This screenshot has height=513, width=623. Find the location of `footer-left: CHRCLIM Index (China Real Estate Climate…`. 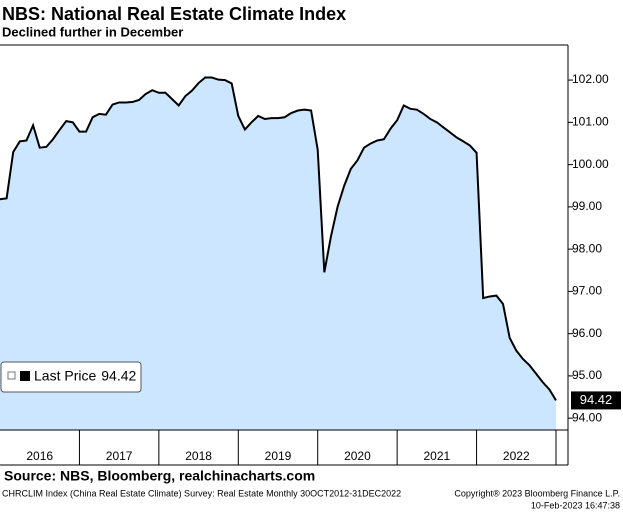

footer-left: CHRCLIM Index (China Real Estate Climate… is located at coordinates (201, 493).